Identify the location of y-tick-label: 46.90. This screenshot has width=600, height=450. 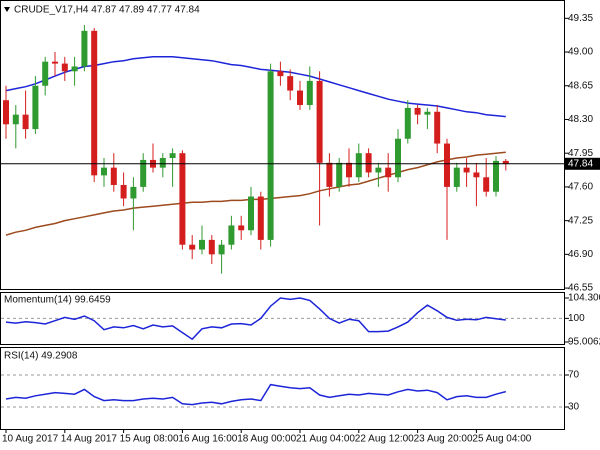
(580, 254).